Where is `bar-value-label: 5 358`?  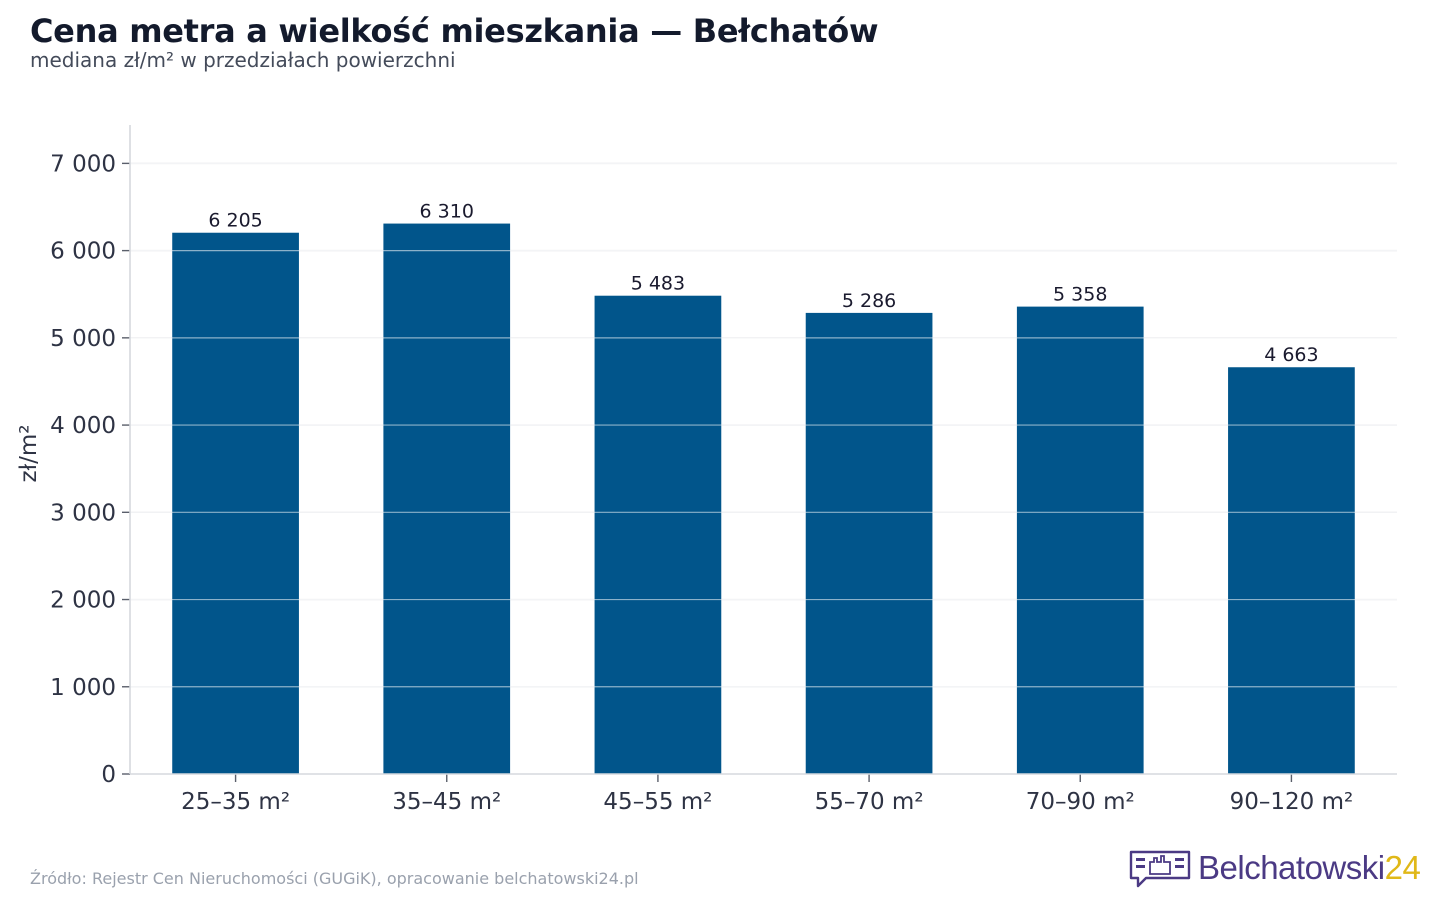 bar-value-label: 5 358 is located at coordinates (1080, 295).